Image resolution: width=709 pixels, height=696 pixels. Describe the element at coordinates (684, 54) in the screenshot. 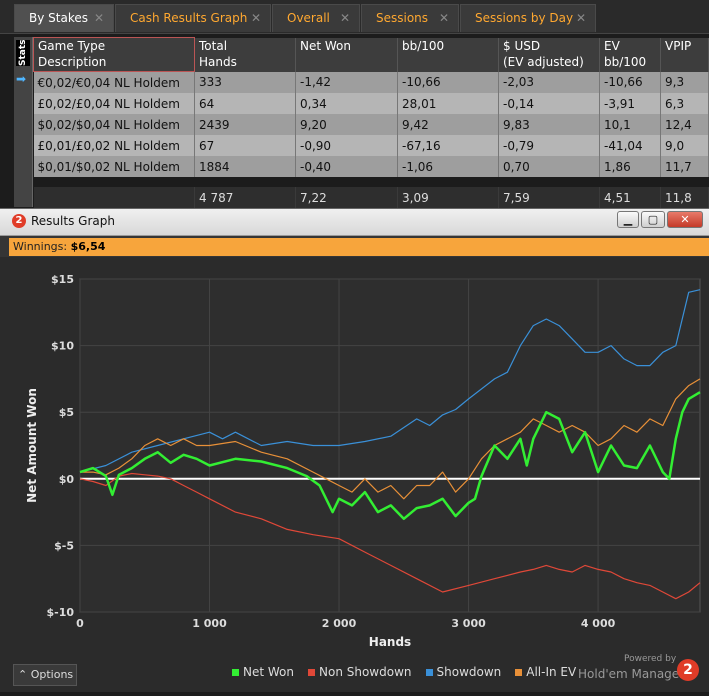

I see `column-header-vpip: VPIP` at that location.